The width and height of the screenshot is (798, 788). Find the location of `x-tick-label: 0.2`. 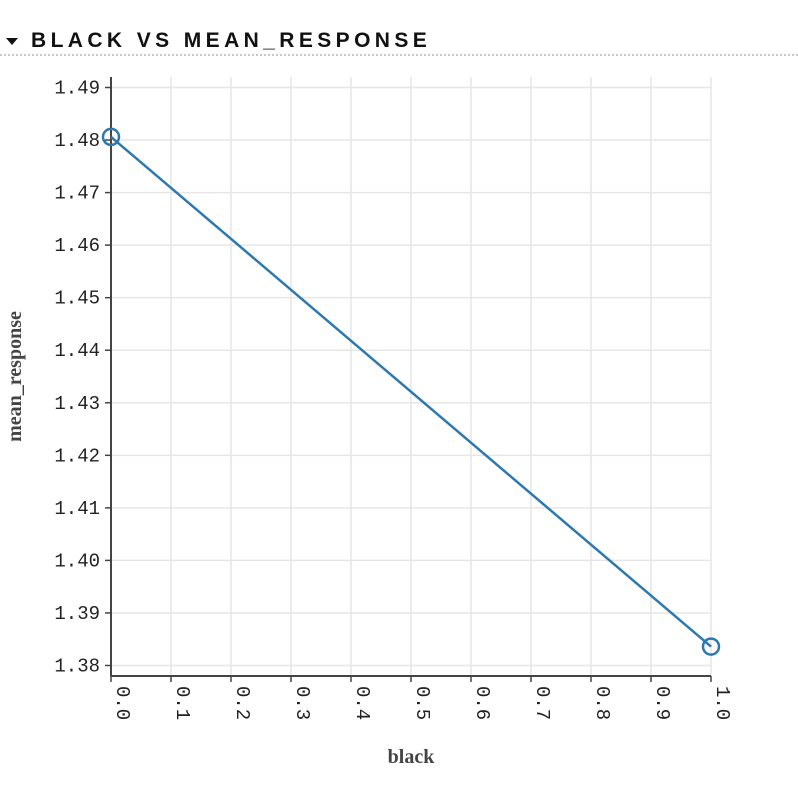

x-tick-label: 0.2 is located at coordinates (242, 703).